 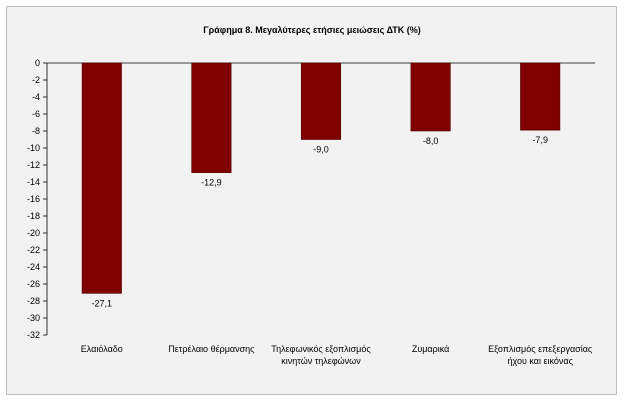 I want to click on category-label: Πετρέλαιο θέρμανσης, so click(x=211, y=349).